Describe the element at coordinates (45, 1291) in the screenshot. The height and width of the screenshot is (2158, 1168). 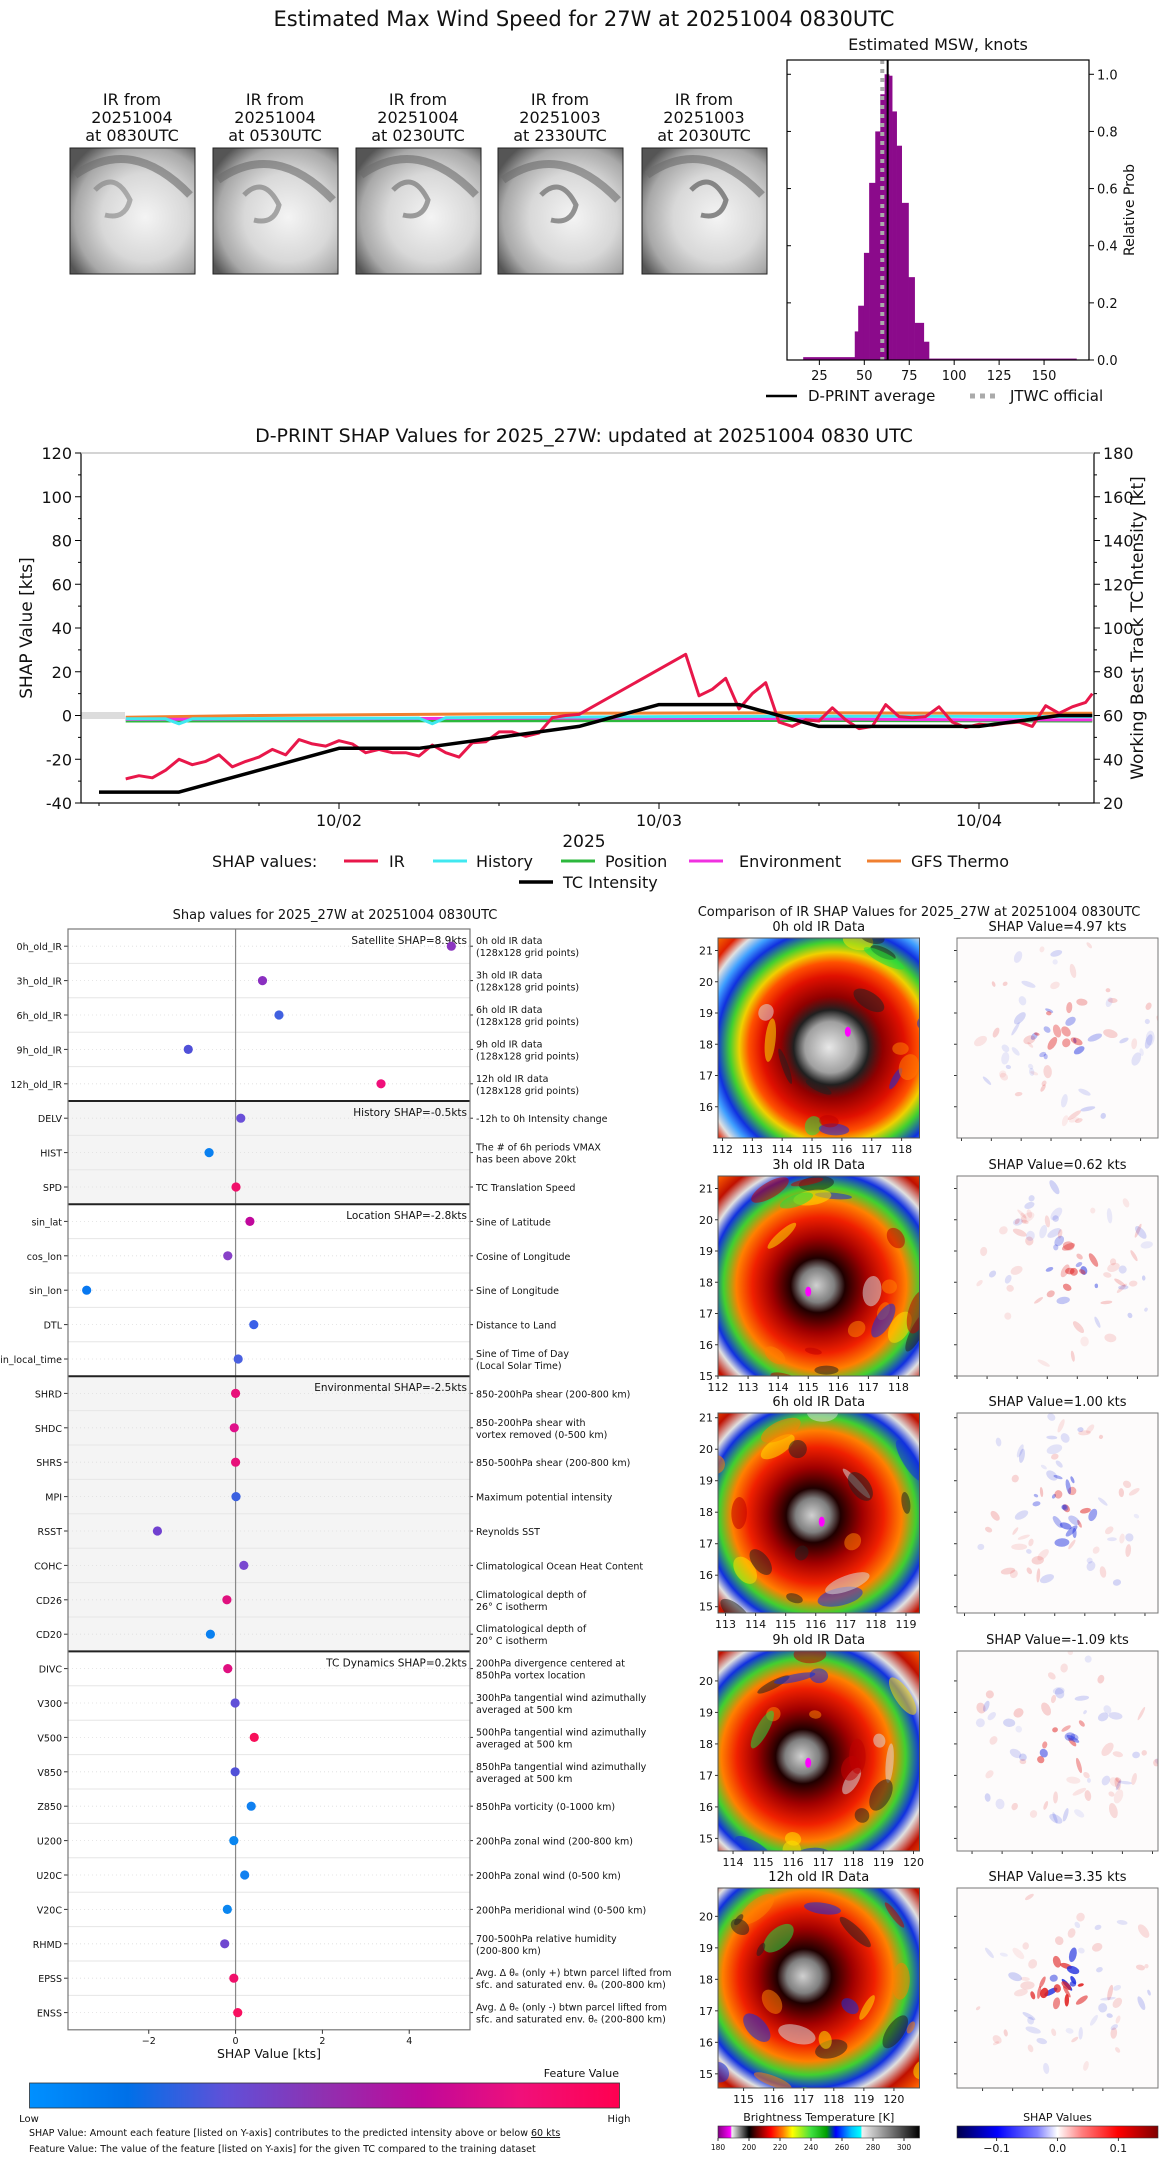
I see `feature-name-label: sin_lon` at that location.